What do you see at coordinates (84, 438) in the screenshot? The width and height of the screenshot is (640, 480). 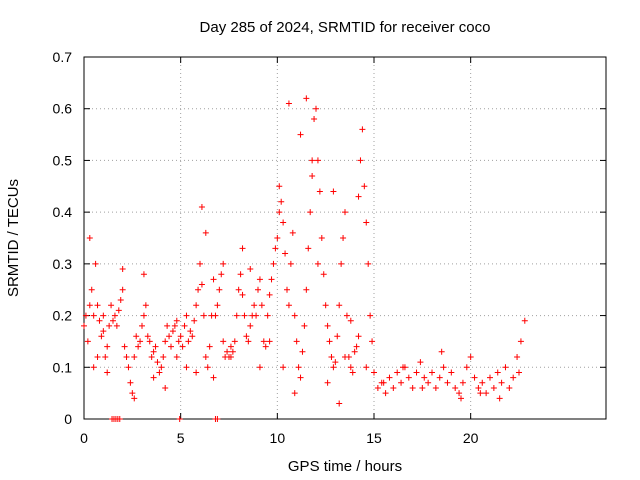 I see `x-tick-label: 0` at bounding box center [84, 438].